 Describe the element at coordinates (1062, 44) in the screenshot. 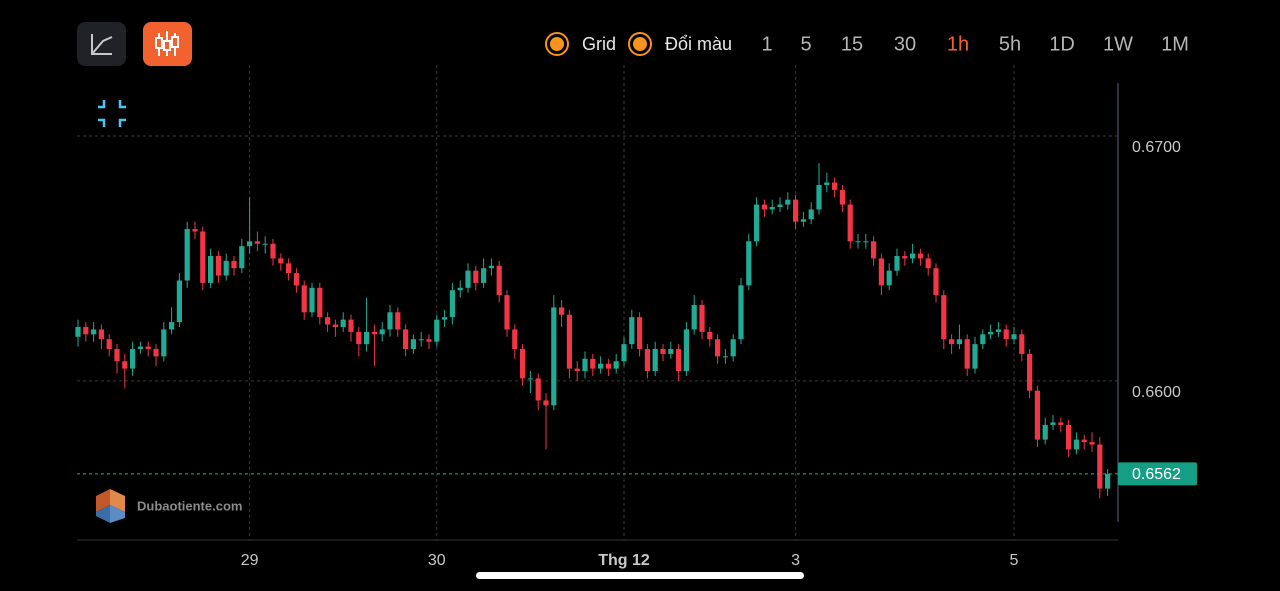

I see `interval-option: 1D` at that location.